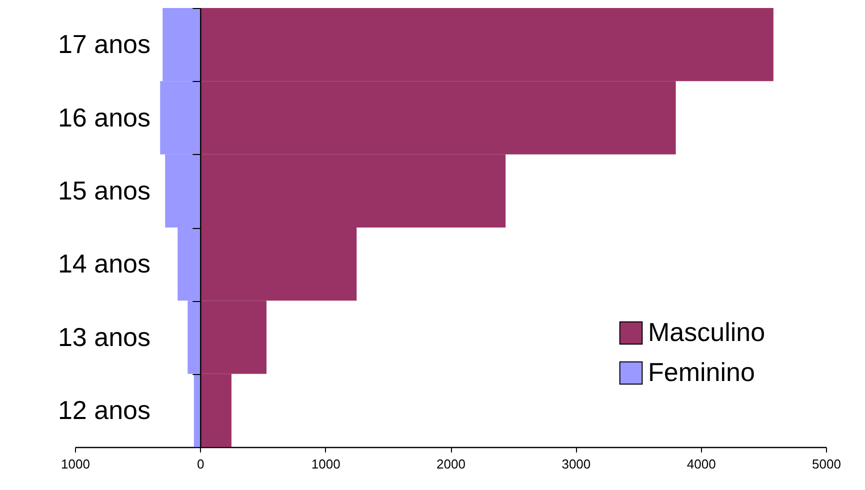 The height and width of the screenshot is (490, 865). Describe the element at coordinates (104, 117) in the screenshot. I see `y-tick-label: 16 anos` at that location.